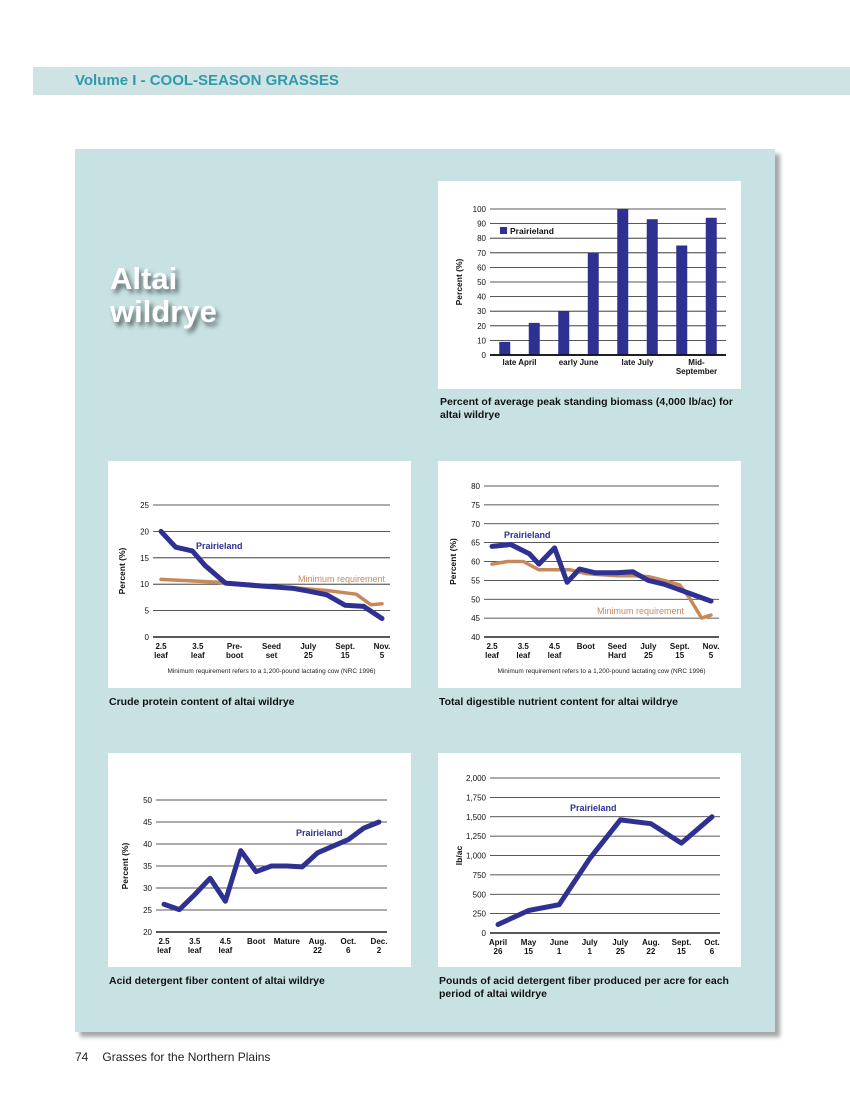  I want to click on adf-pounds-xtick-label: Aug., so click(651, 942).